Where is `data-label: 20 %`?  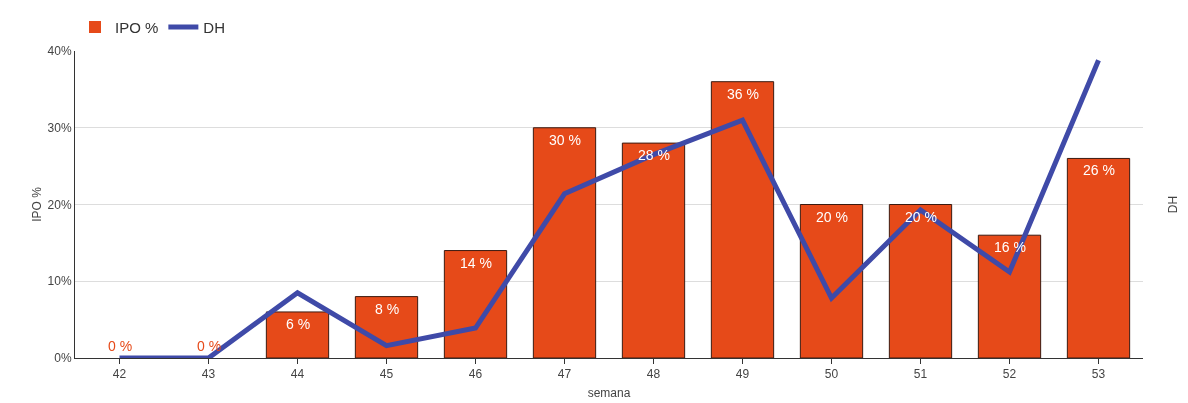 data-label: 20 % is located at coordinates (832, 217).